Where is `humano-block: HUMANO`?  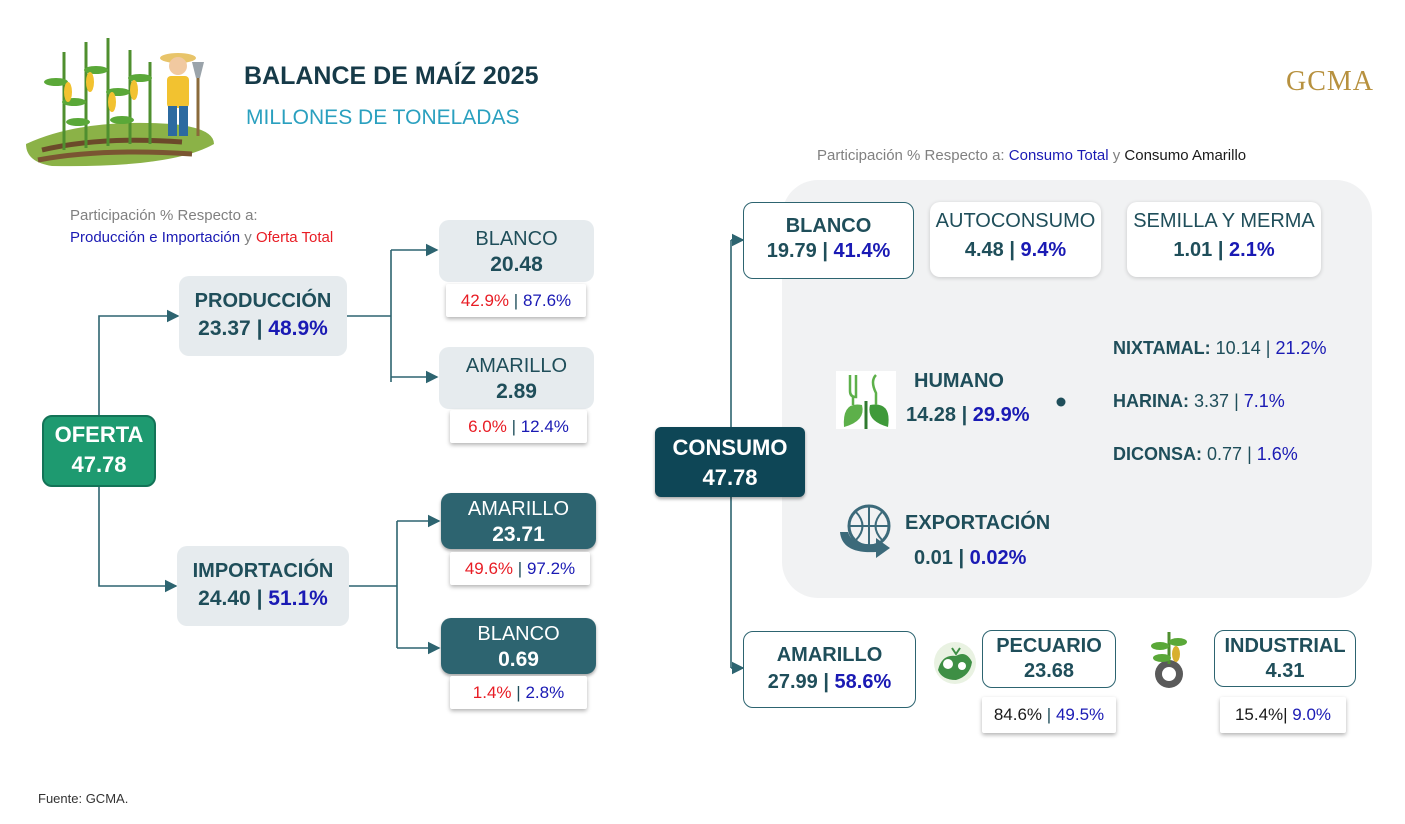
humano-block: HUMANO is located at coordinates (959, 381).